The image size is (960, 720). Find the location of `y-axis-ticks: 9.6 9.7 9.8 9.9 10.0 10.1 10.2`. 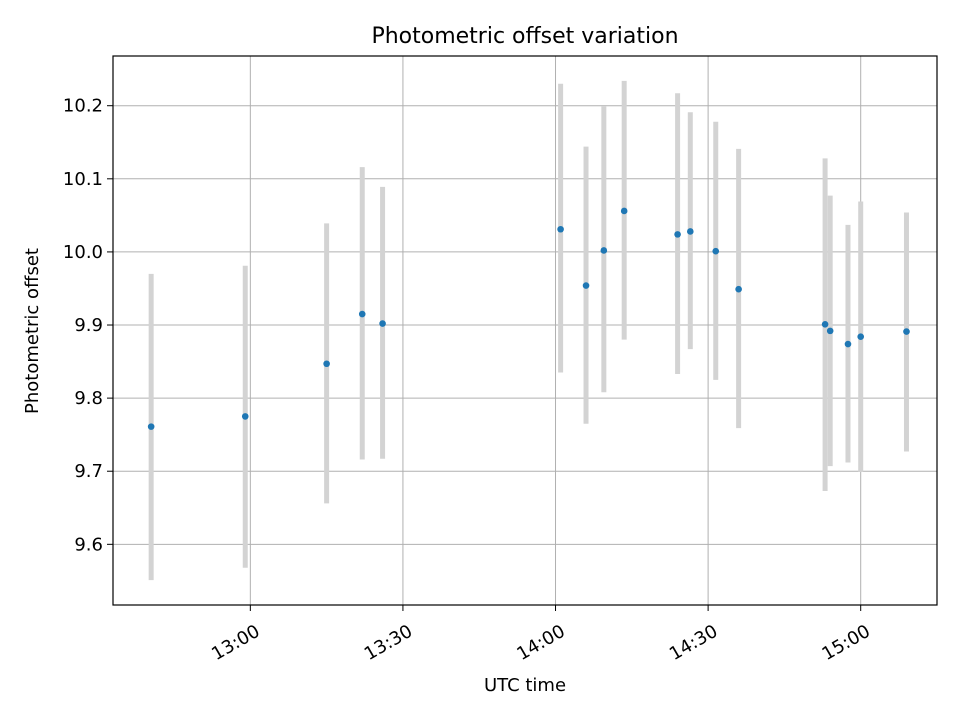

y-axis-ticks: 9.6 9.7 9.8 9.9 10.0 10.1 10.2 is located at coordinates (88, 325).